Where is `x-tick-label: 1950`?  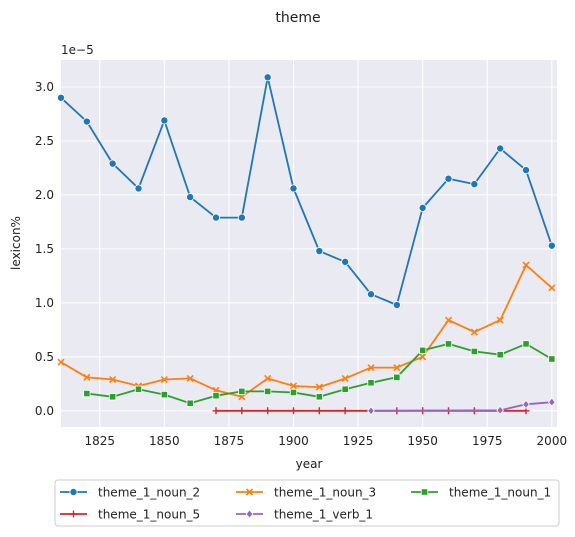
x-tick-label: 1950 is located at coordinates (422, 441).